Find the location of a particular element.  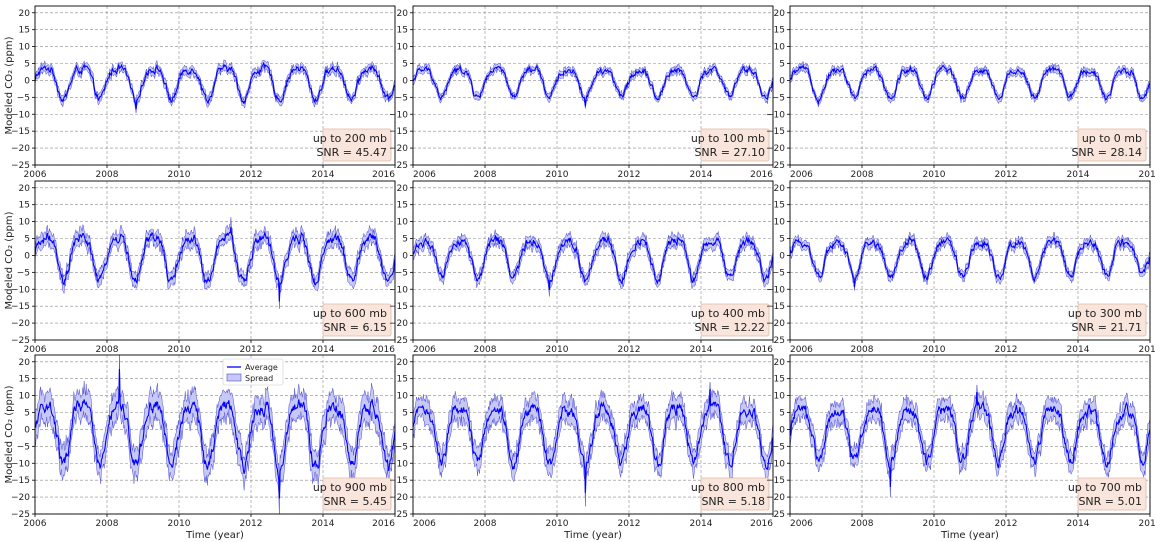

pressure-level-label: up to 100 mb is located at coordinates (728, 138).